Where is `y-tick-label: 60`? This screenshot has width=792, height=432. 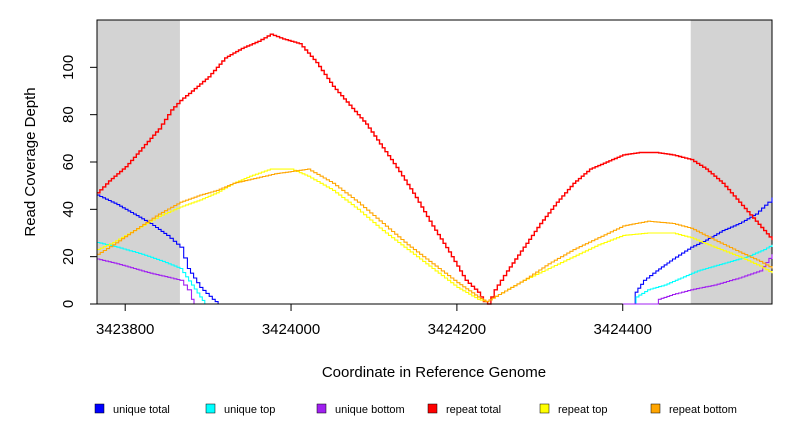 y-tick-label: 60 is located at coordinates (68, 162).